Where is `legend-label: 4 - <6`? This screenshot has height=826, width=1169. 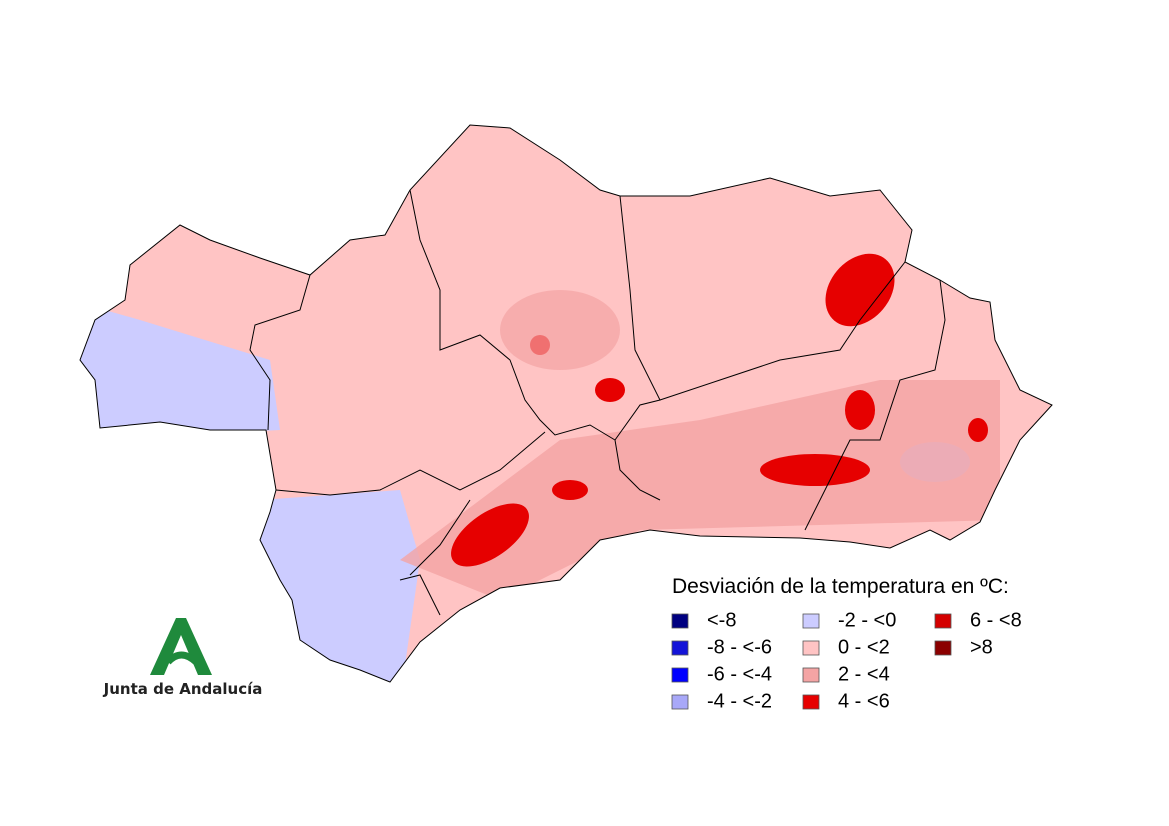
legend-label: 4 - <6 is located at coordinates (864, 701).